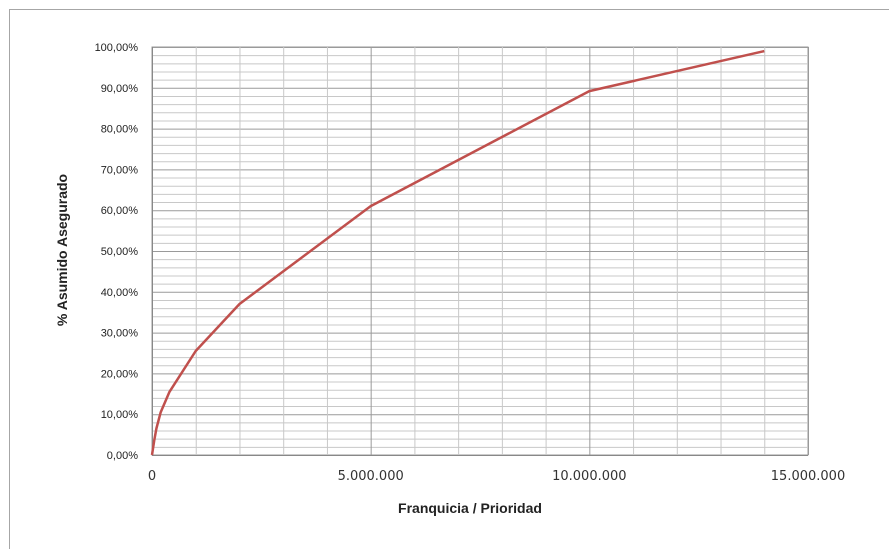 The width and height of the screenshot is (892, 549). What do you see at coordinates (117, 48) in the screenshot?
I see `y-tick-label: 100,00%` at bounding box center [117, 48].